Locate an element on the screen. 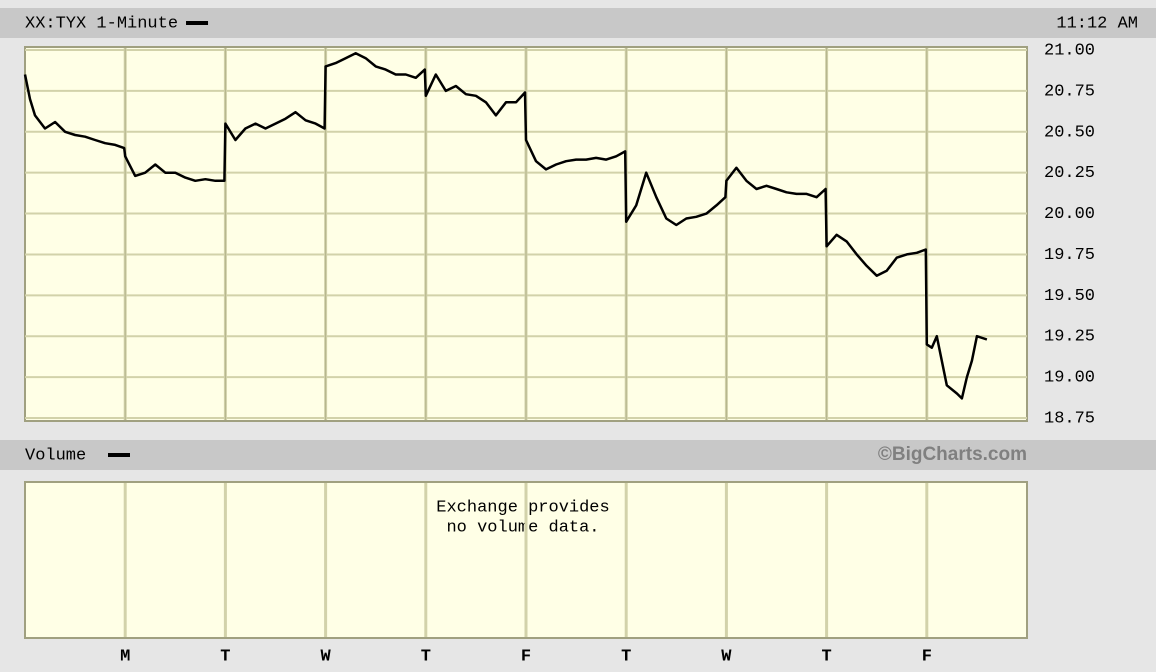 The width and height of the screenshot is (1156, 672). y-tick-label: 20.75 is located at coordinates (1069, 91).